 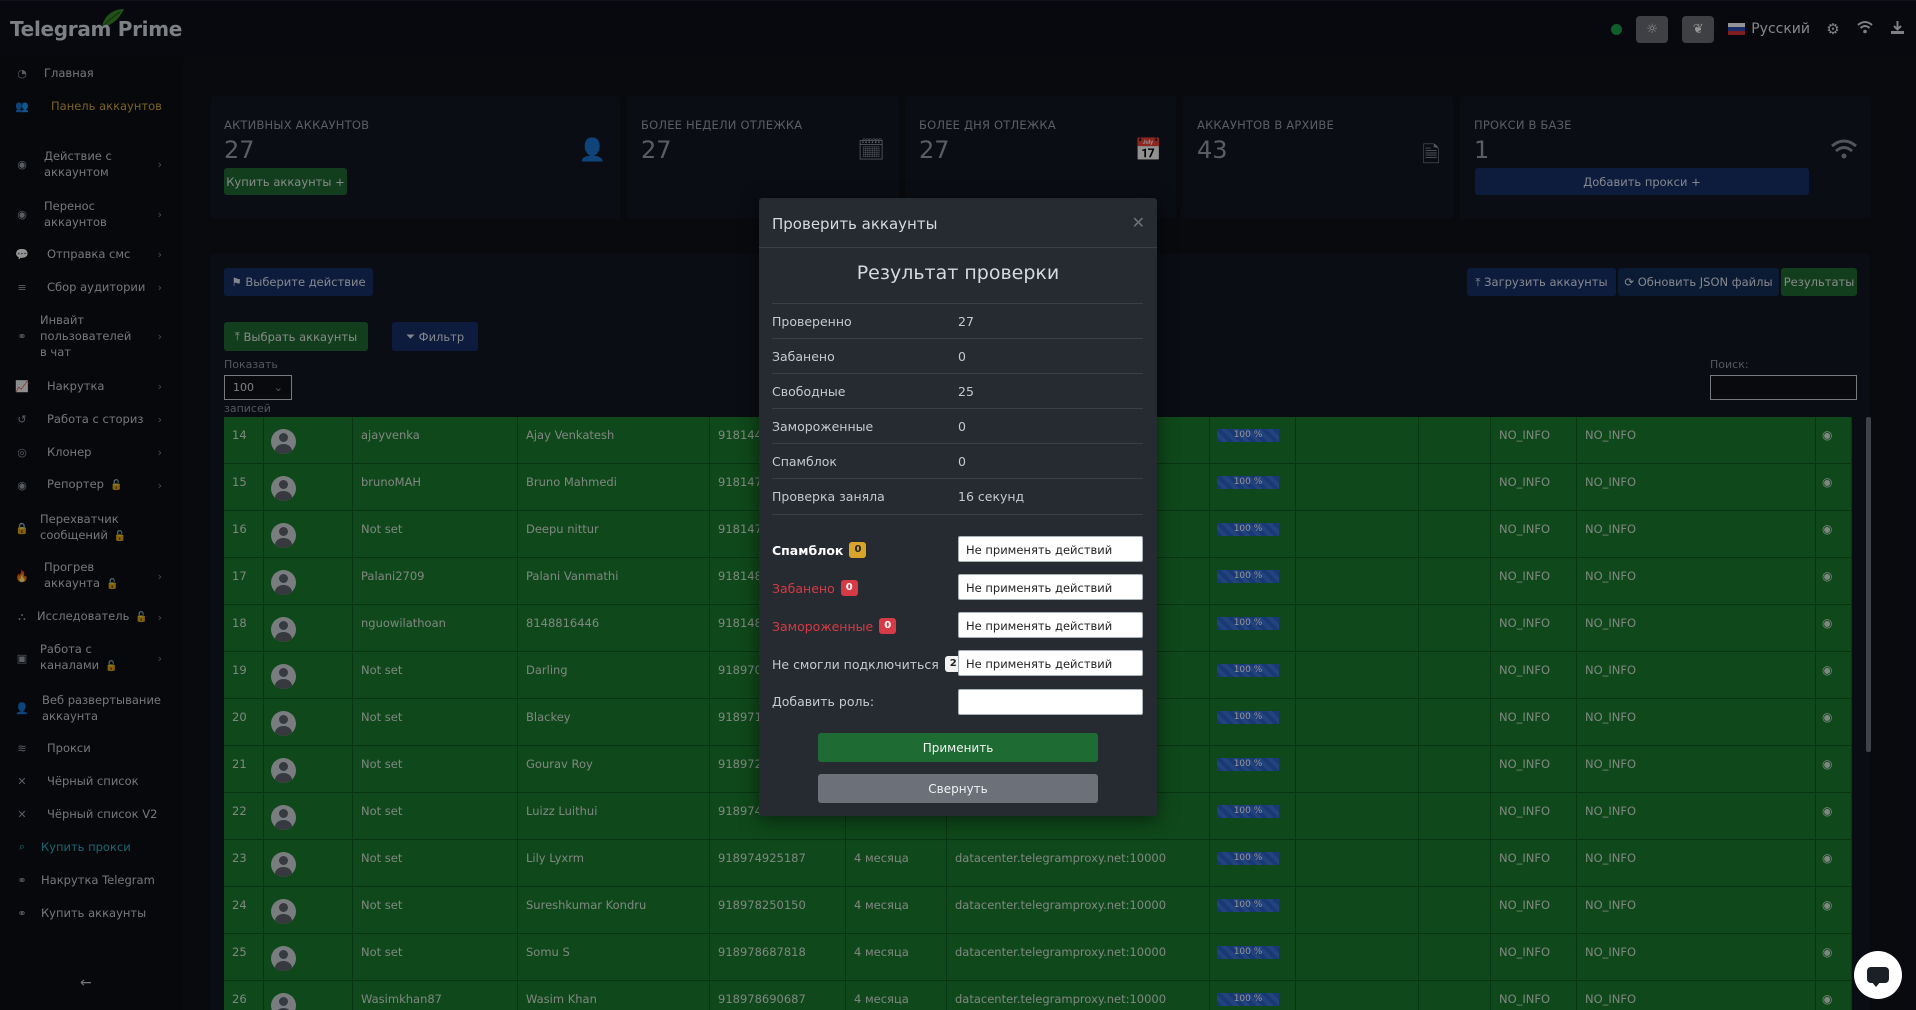 What do you see at coordinates (88, 575) in the screenshot?
I see `sidebar-item-warmup: 🔥 Прогрев аккаунта 🔓 ›` at bounding box center [88, 575].